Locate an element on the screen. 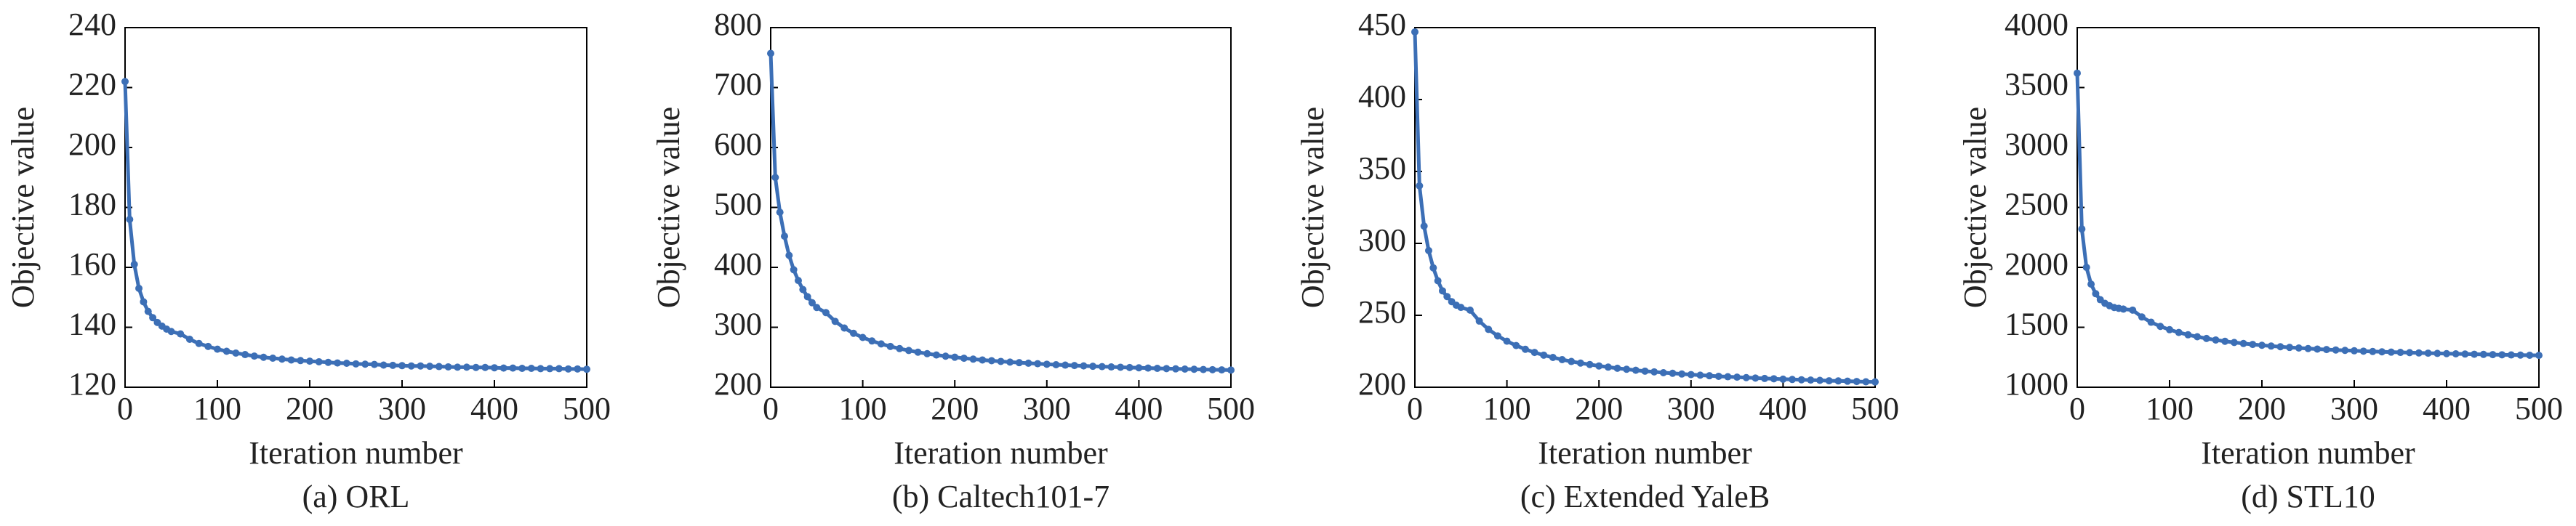 Image resolution: width=2576 pixels, height=526 pixels. y-tick-label: 250 is located at coordinates (1382, 312).